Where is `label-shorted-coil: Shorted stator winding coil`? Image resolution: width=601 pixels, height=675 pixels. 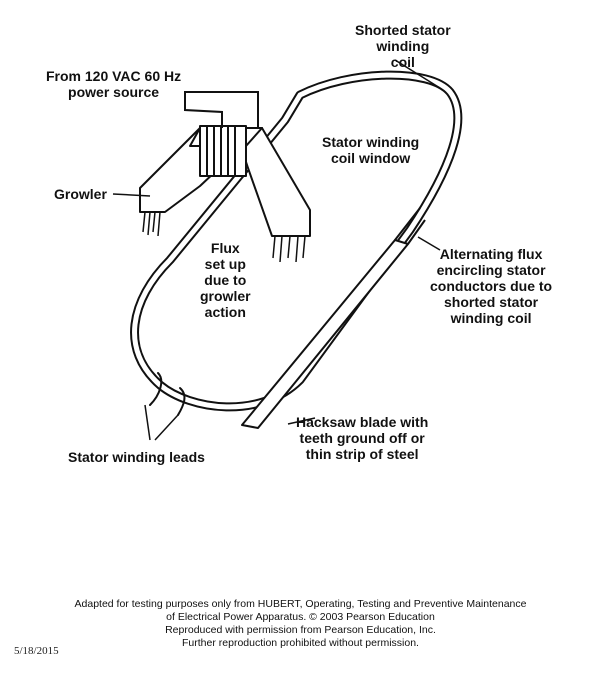
label-shorted-coil: Shorted stator winding coil is located at coordinates (403, 46).